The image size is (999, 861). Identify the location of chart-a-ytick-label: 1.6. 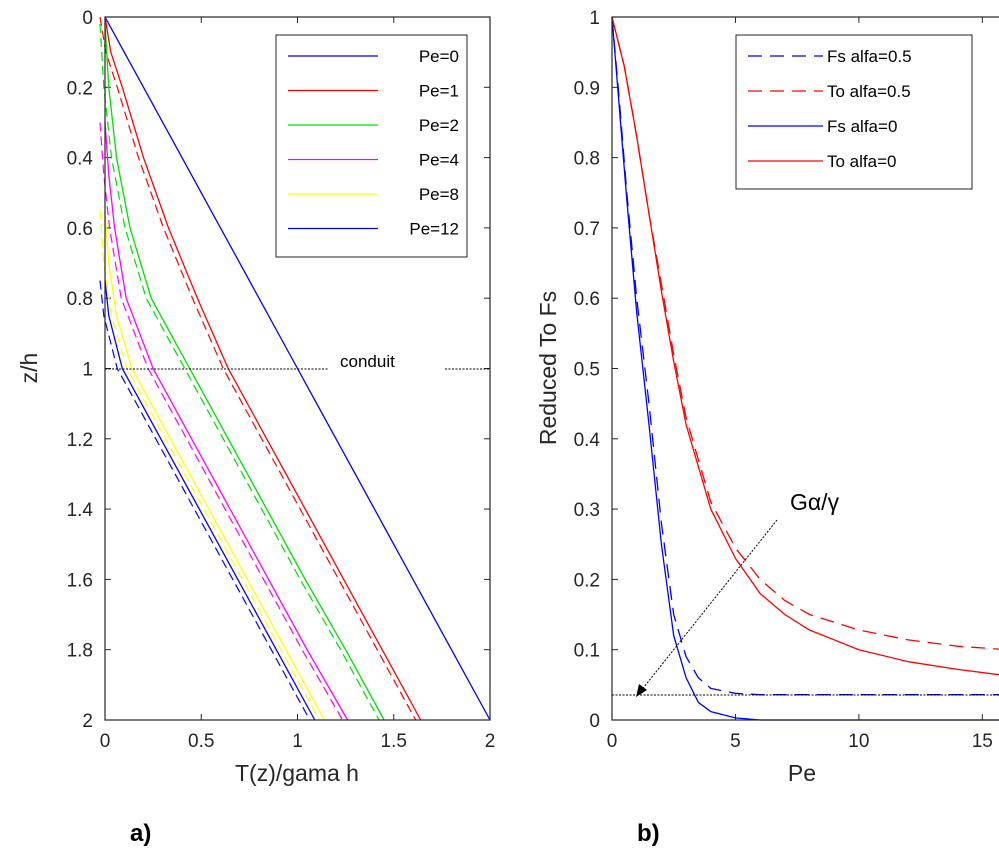
(80, 580).